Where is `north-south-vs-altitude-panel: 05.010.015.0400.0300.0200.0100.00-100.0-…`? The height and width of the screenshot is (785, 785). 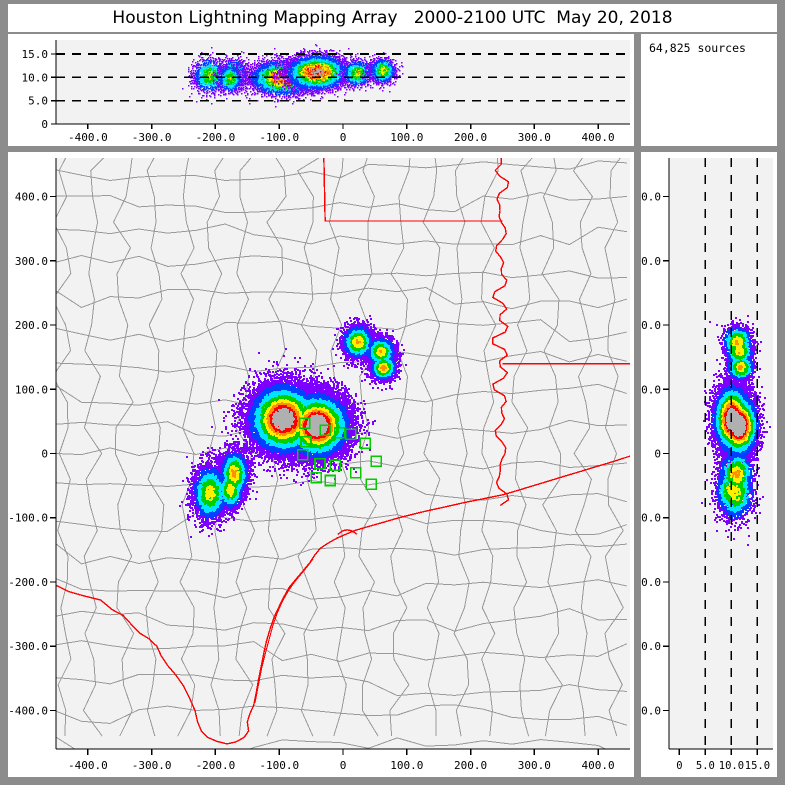 north-south-vs-altitude-panel: 05.010.015.0400.0300.0200.0100.00-100.0-… is located at coordinates (709, 464).